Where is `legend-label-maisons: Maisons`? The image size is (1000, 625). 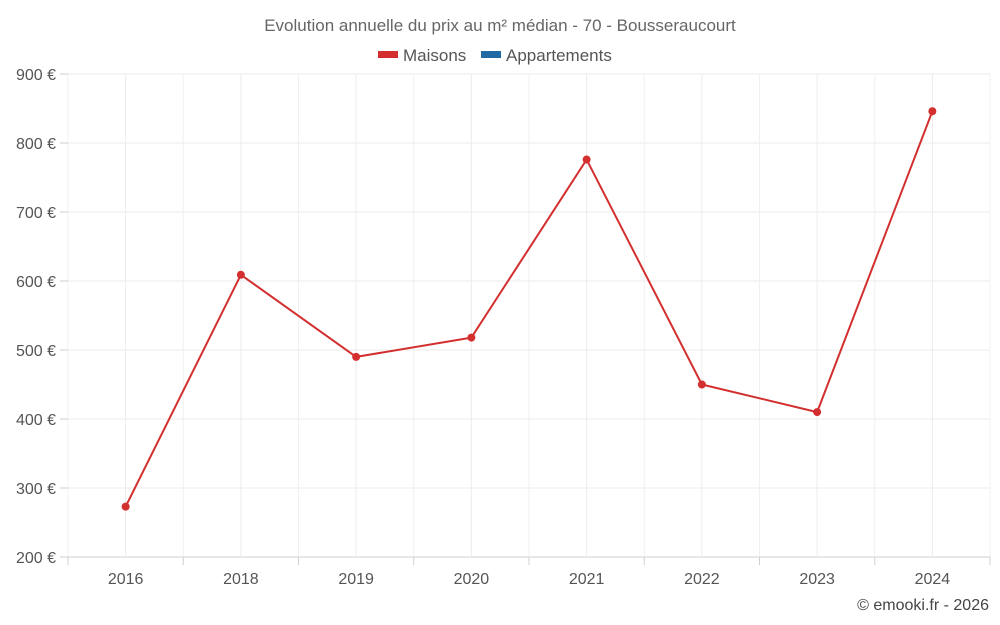 legend-label-maisons: Maisons is located at coordinates (434, 55).